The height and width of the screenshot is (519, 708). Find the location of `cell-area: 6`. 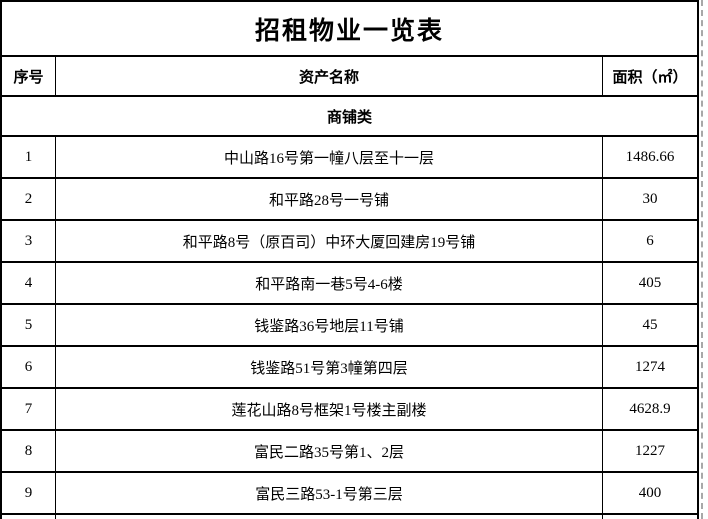

cell-area: 6 is located at coordinates (650, 240).